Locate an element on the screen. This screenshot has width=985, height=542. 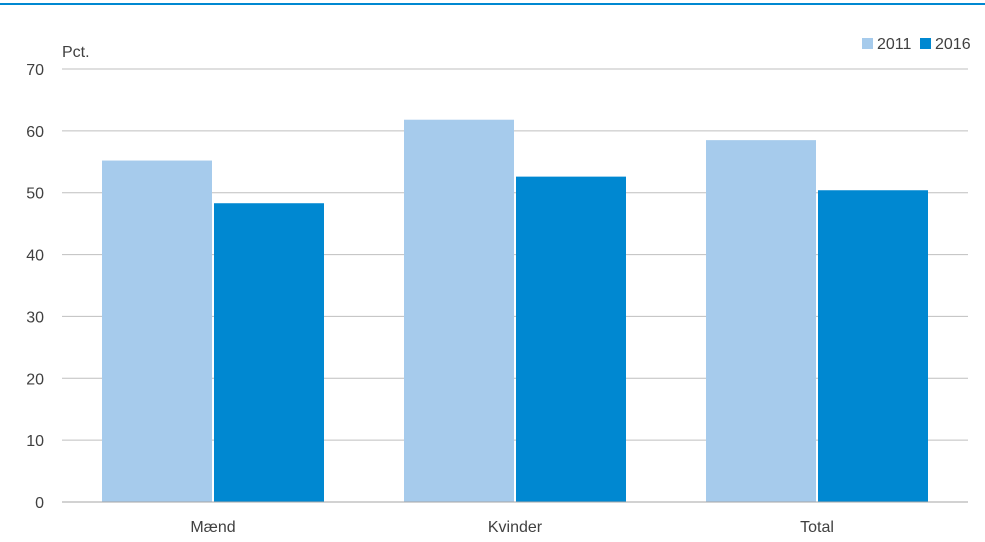
y-tick-label: 0 is located at coordinates (39, 503).